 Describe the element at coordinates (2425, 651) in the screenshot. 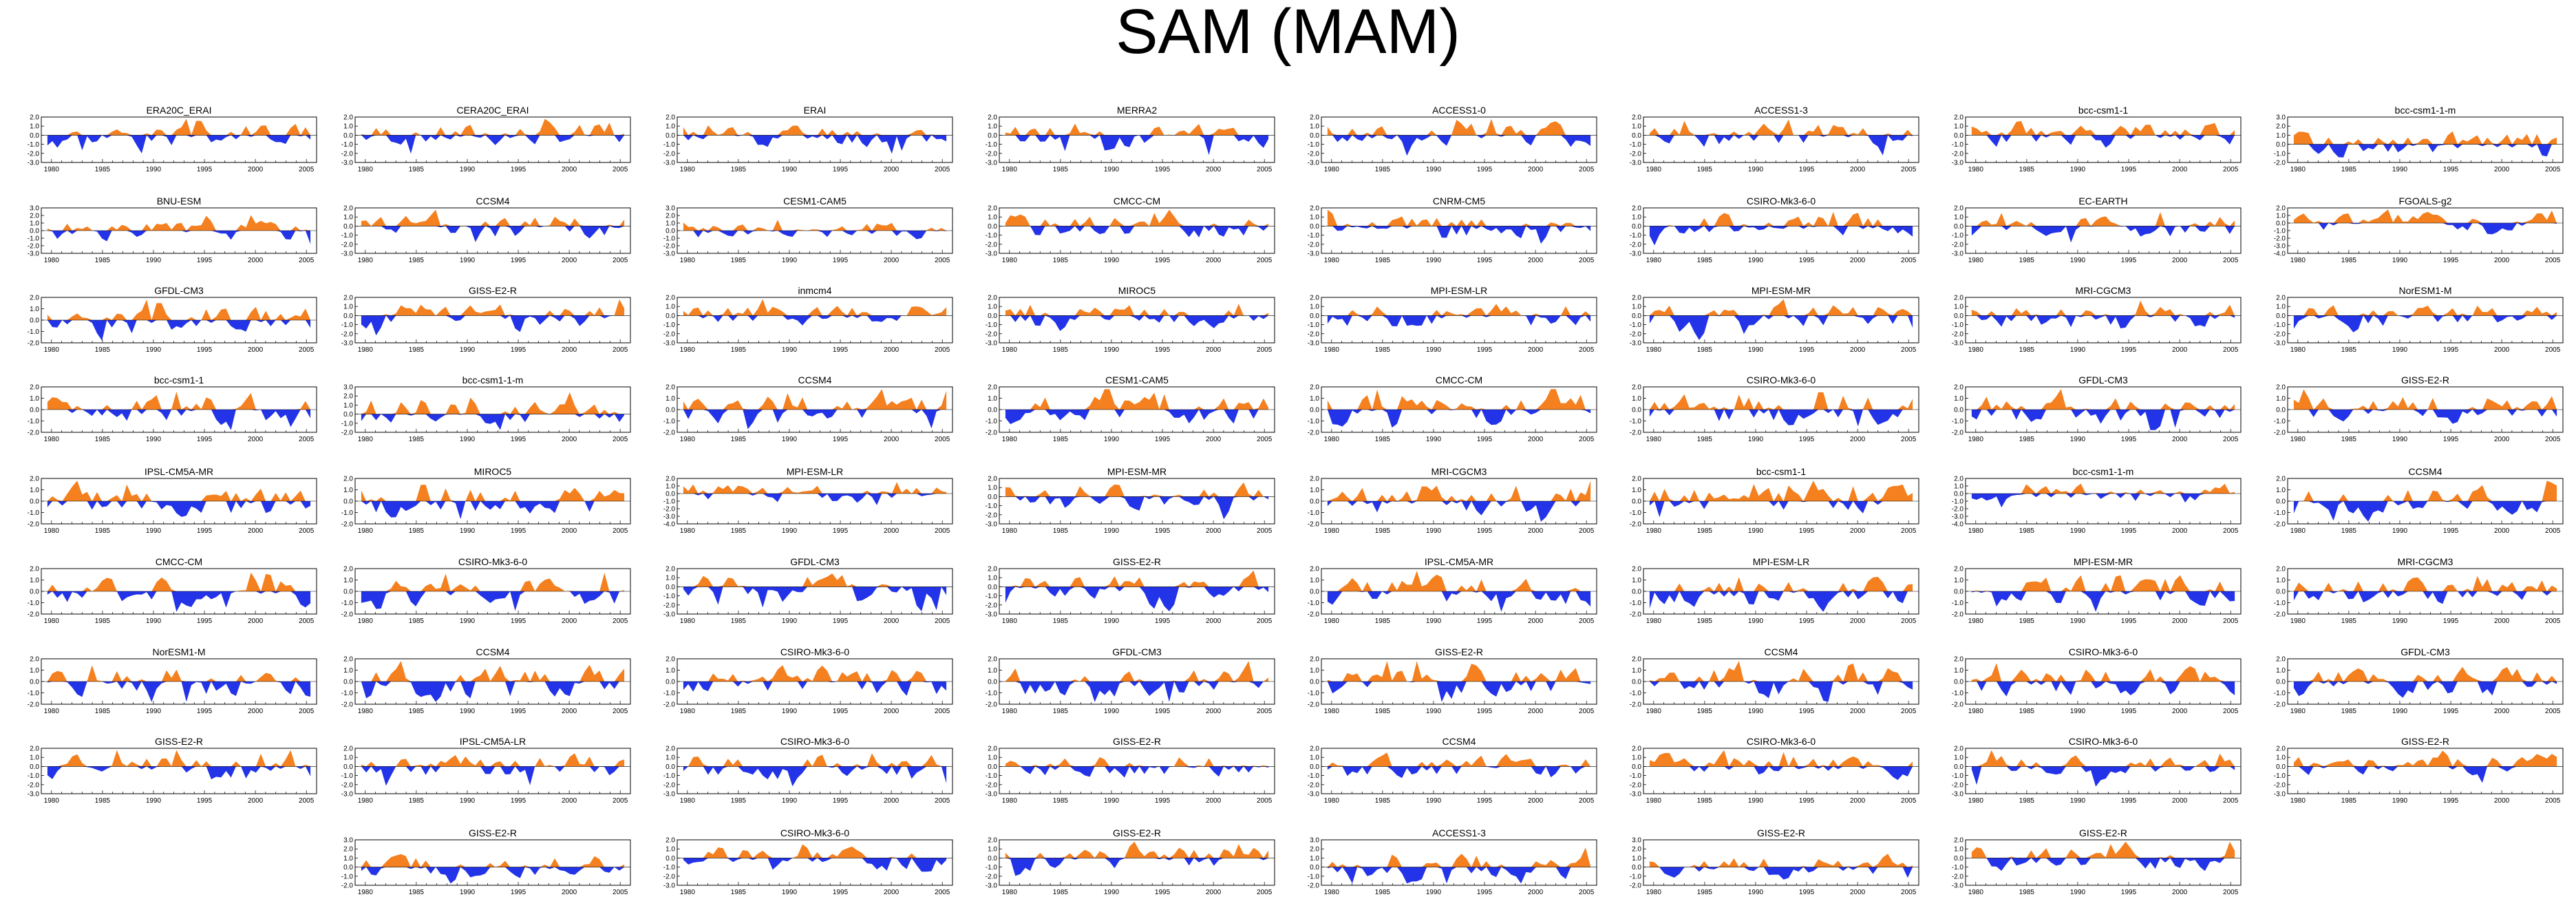

I see `panel-title: GFDL-CM3` at that location.